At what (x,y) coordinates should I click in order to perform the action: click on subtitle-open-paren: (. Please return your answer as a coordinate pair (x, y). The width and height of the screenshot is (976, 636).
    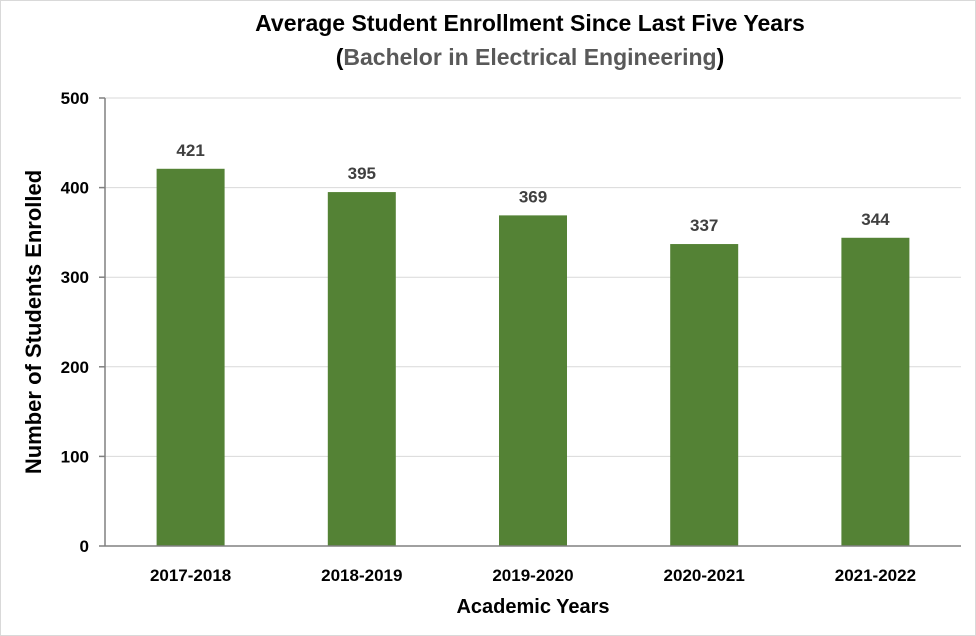
    Looking at the image, I should click on (340, 57).